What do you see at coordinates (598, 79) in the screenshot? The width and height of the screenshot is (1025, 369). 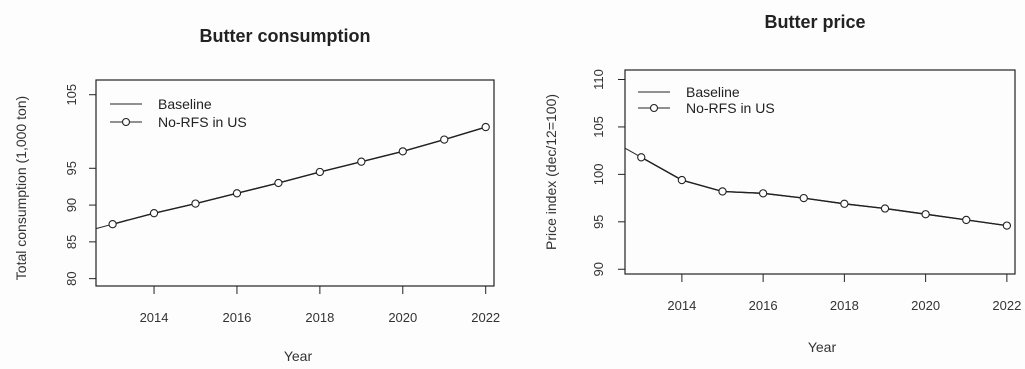 I see `y-tick-label: 110` at bounding box center [598, 79].